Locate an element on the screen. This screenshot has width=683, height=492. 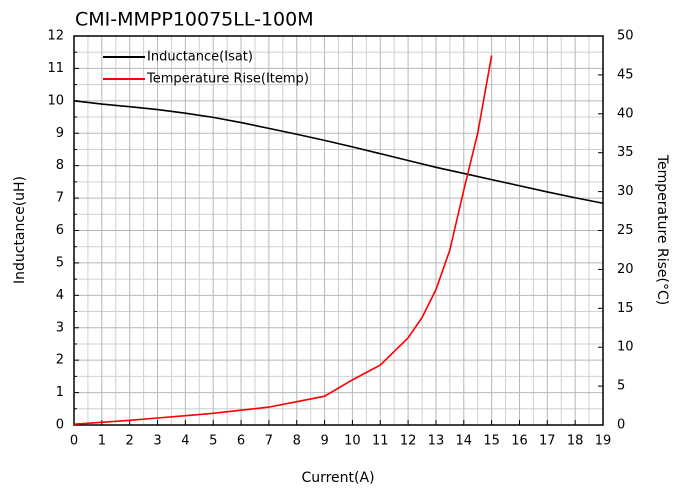
y-tick-label: 0 is located at coordinates (60, 425).